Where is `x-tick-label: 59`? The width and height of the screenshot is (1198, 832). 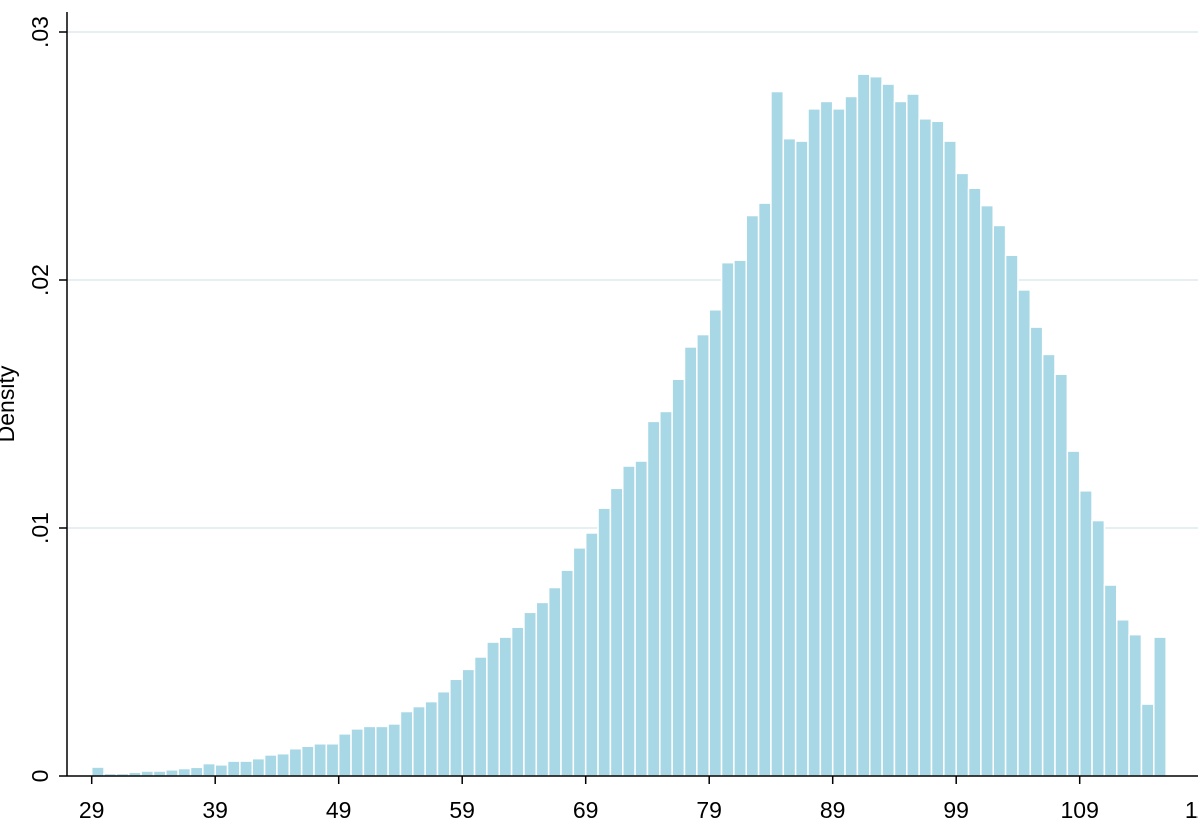
x-tick-label: 59 is located at coordinates (462, 810).